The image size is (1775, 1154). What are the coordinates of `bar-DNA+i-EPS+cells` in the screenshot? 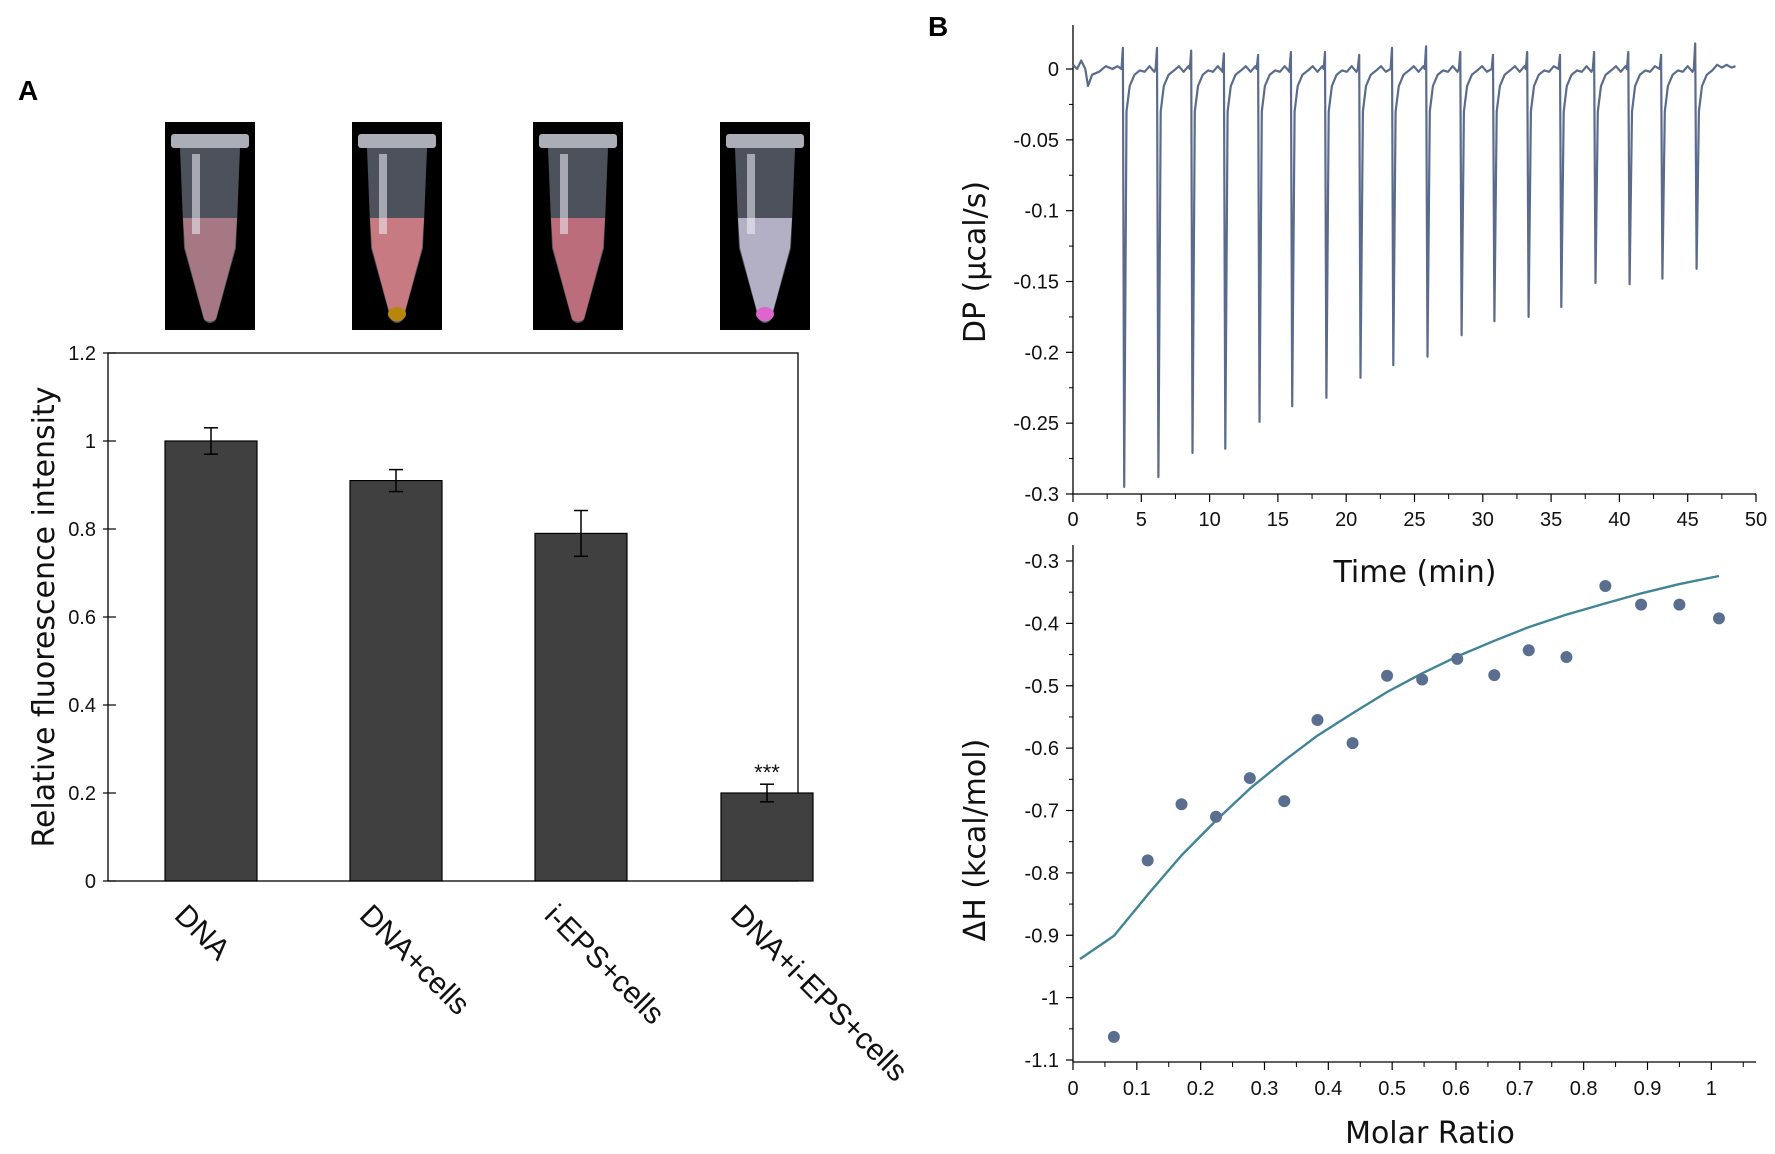 It's located at (767, 837).